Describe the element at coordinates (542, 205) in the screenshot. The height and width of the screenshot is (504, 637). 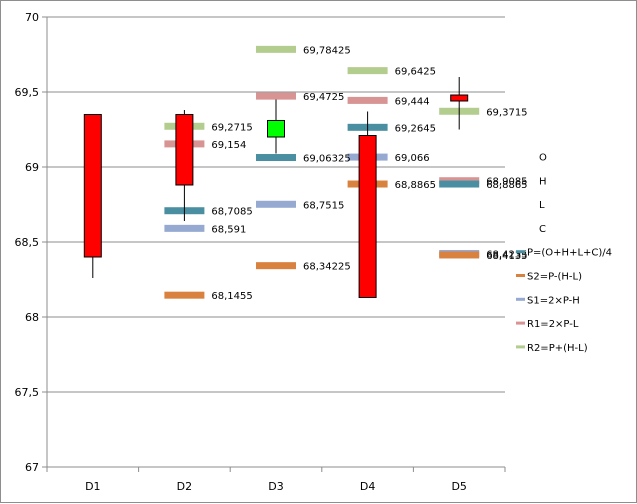
I see `legend-label: L` at that location.